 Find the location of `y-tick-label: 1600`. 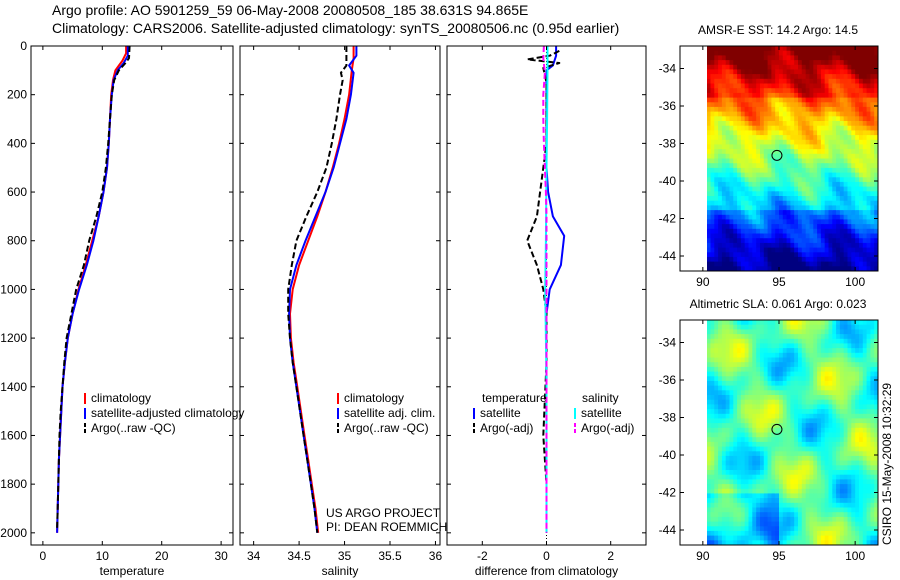

y-tick-label: 1600 is located at coordinates (13, 435).